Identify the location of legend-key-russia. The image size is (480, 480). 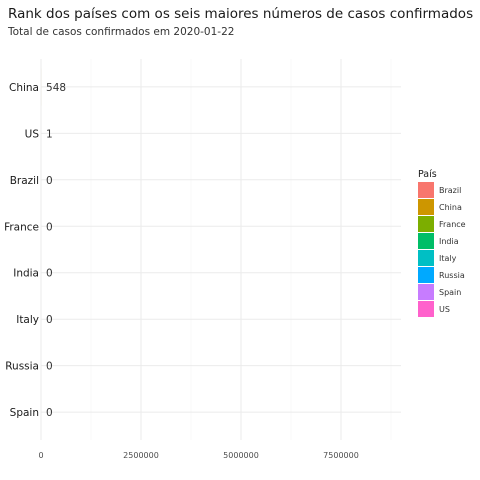
(426, 275).